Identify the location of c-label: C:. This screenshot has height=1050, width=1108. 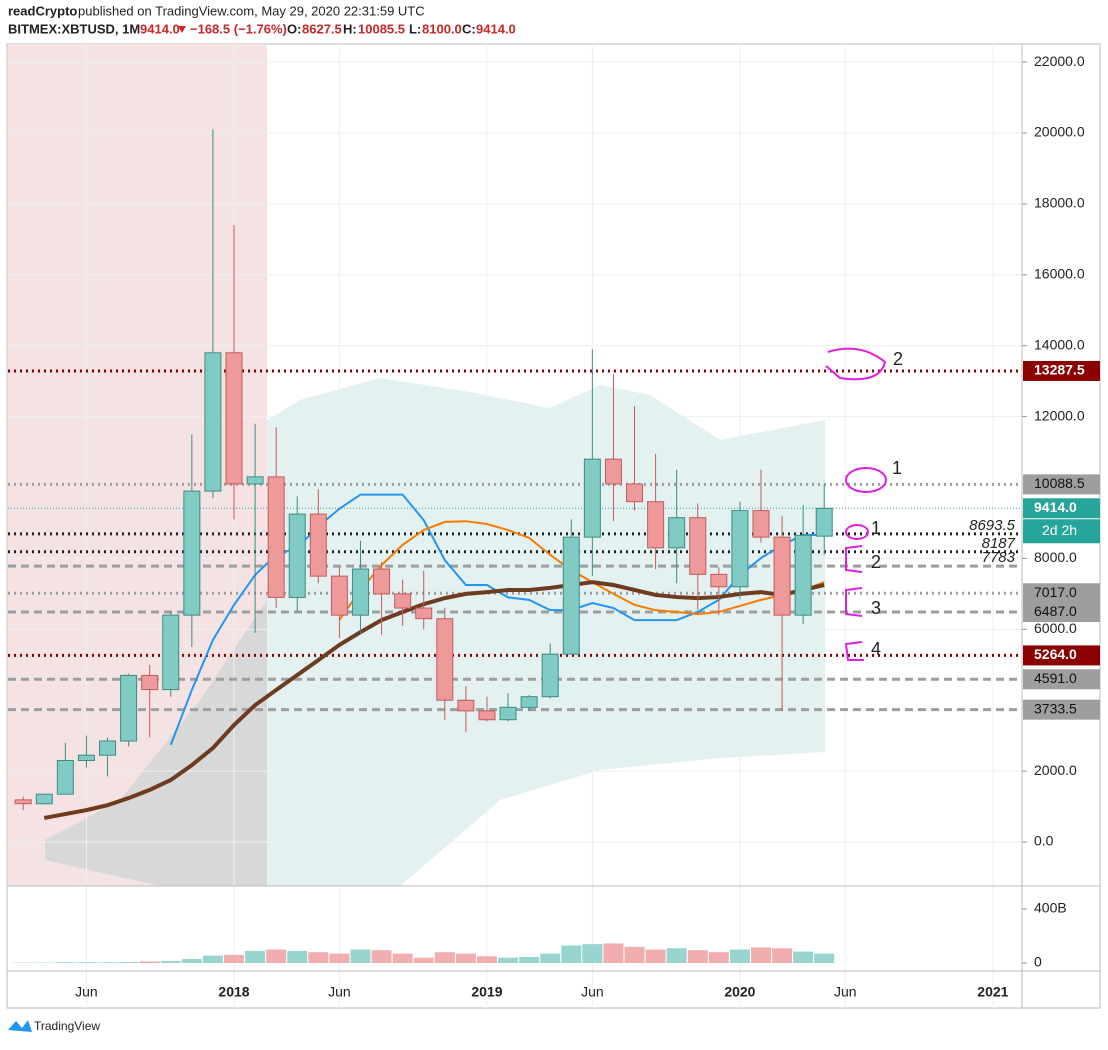
(469, 28).